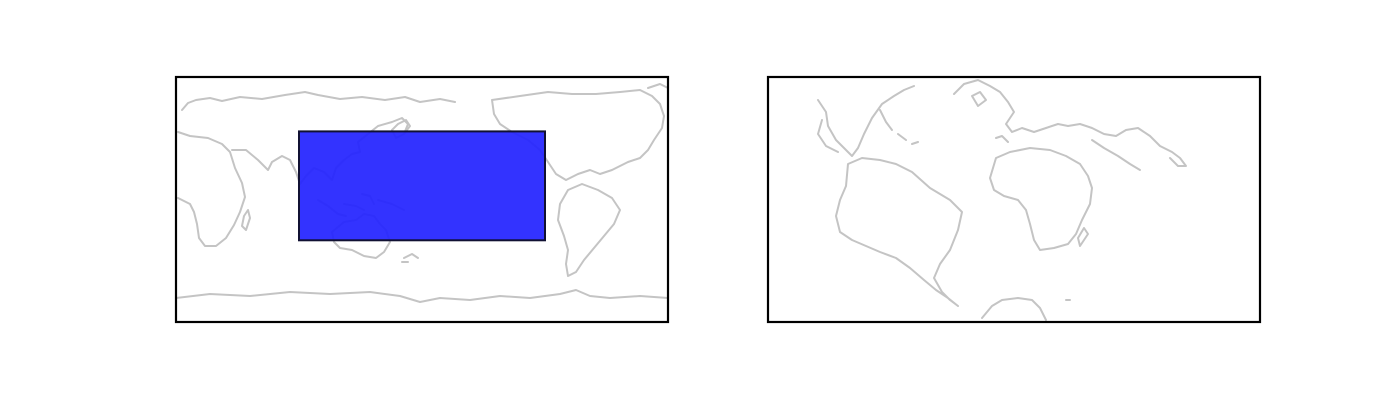  Describe the element at coordinates (318, 101) in the screenshot. I see `coast-eurasia-north` at that location.